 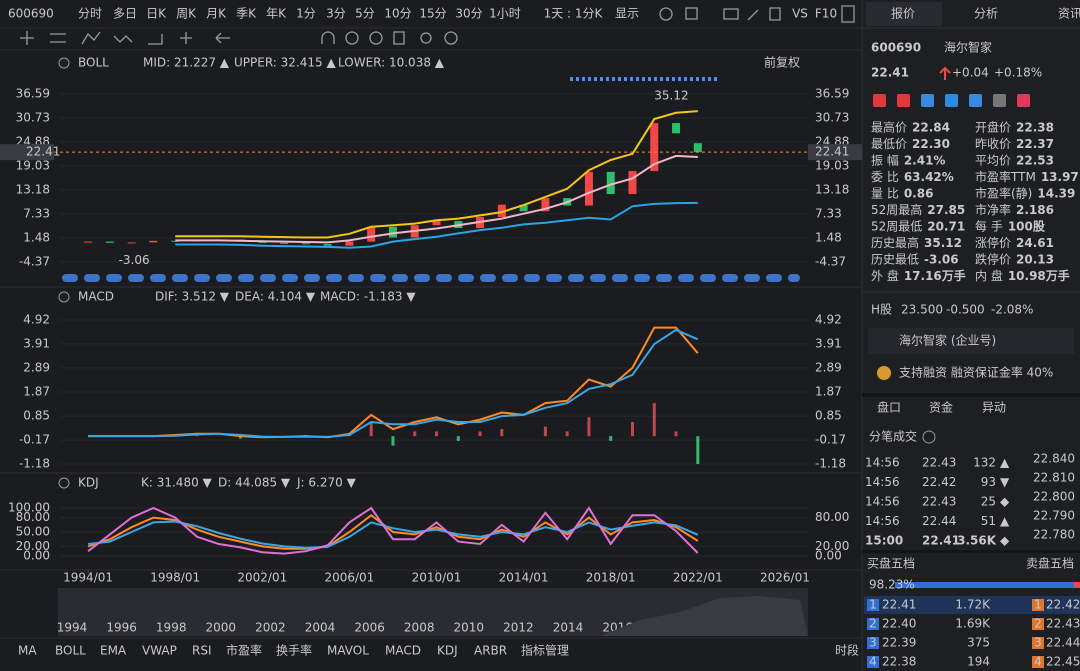 I want to click on navigator-label: 2014, so click(x=568, y=628).